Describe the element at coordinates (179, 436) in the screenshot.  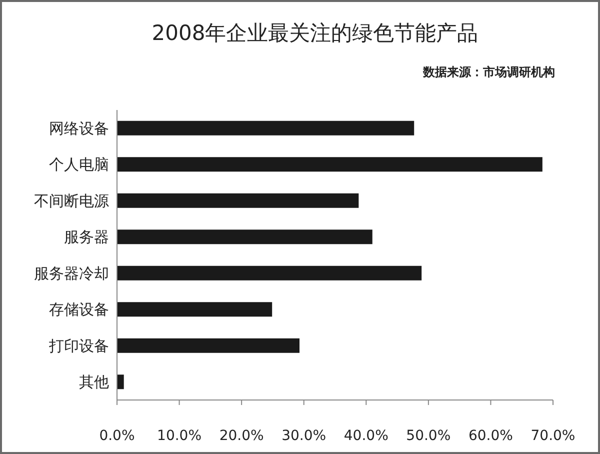
I see `x-tick-label: 10.0%` at that location.